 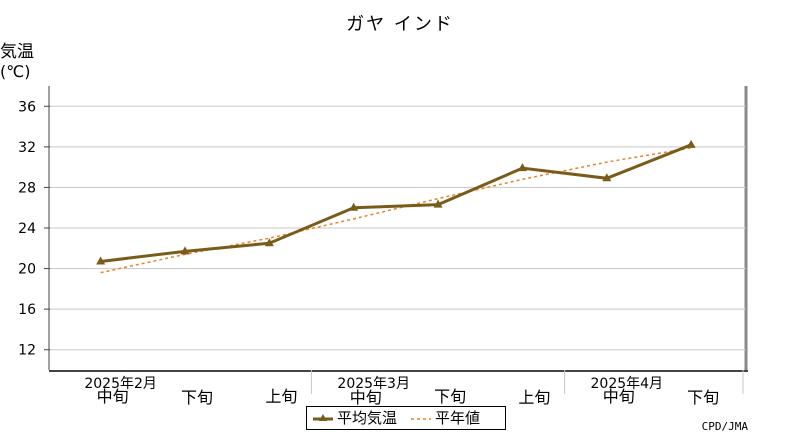 I want to click on month-label: 2025年4月, so click(x=627, y=384).